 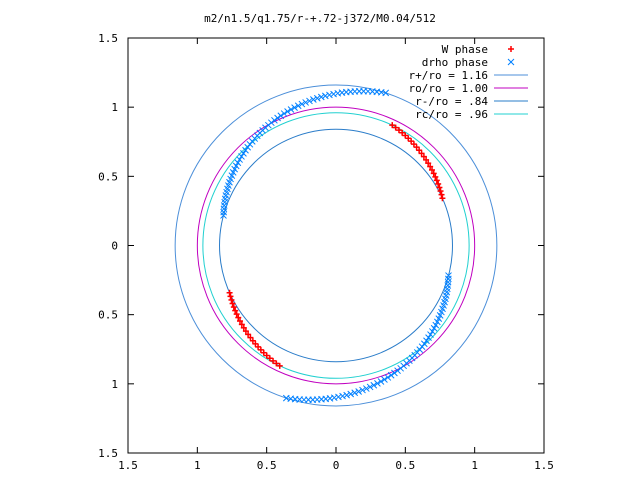 What do you see at coordinates (320, 18) in the screenshot?
I see `chart-title: m2/n1.5/q1.75/r-+.72-j372/M0.04/512` at bounding box center [320, 18].